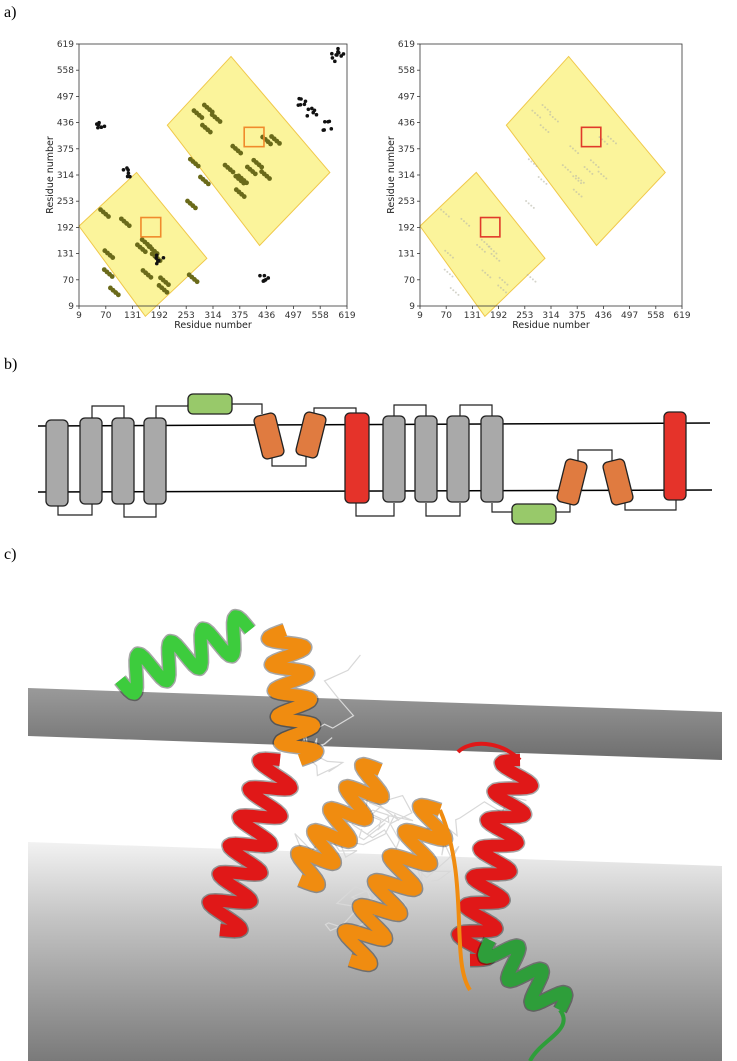 The height and width of the screenshot is (1061, 737). What do you see at coordinates (65, 176) in the screenshot?
I see `y-tick-label: 314` at bounding box center [65, 176].